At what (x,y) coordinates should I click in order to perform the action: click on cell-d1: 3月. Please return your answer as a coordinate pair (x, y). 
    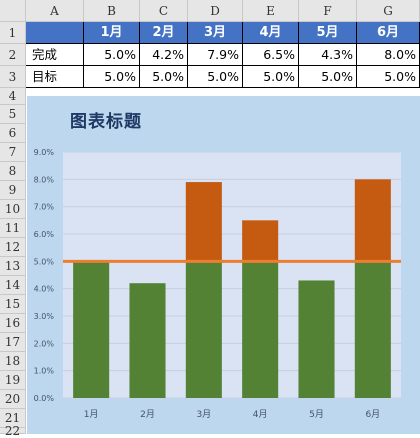
    Looking at the image, I should click on (215, 33).